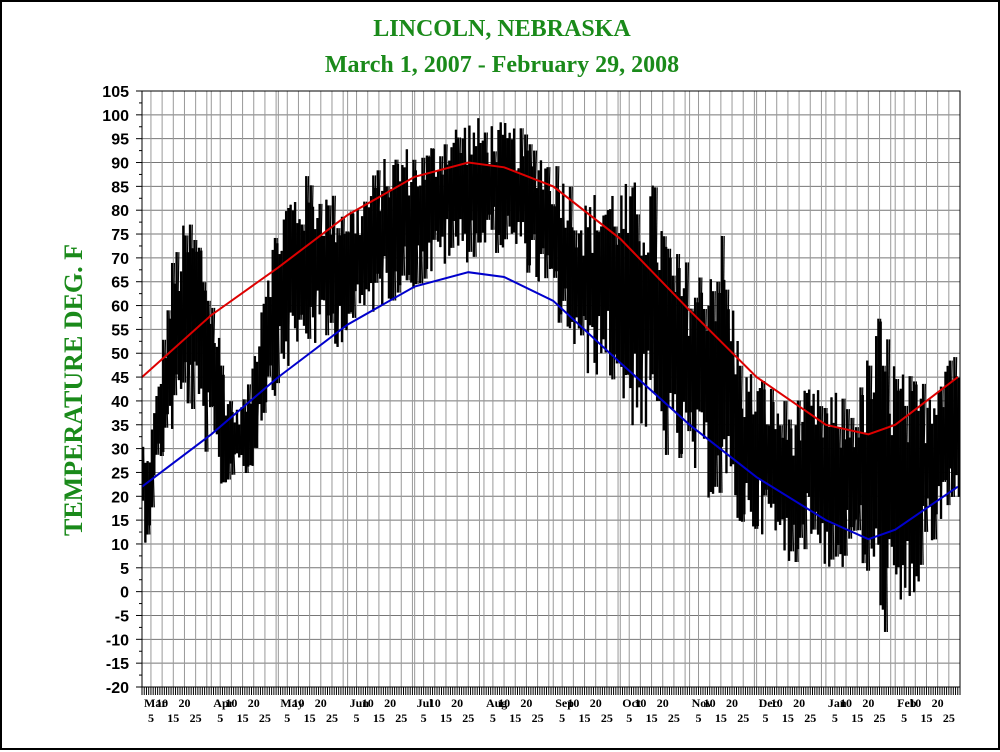 The height and width of the screenshot is (752, 1000). I want to click on y-tick-label: 30, so click(120, 450).